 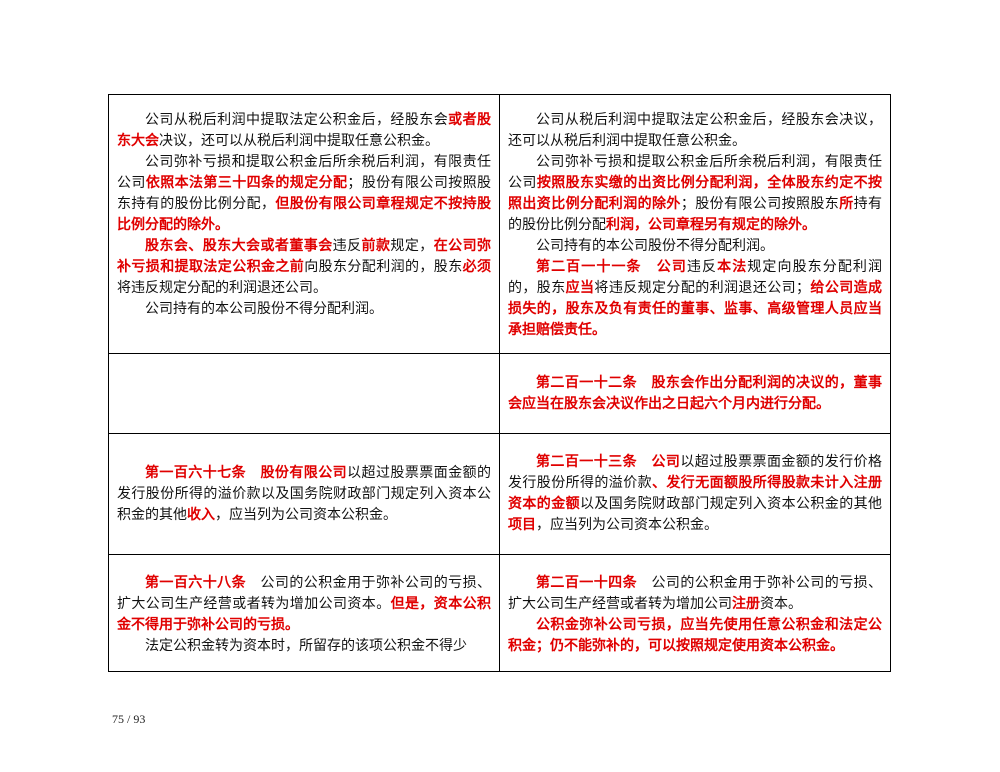 What do you see at coordinates (239, 246) in the screenshot?
I see `text-run: 股东会、股东大会或者董事会` at bounding box center [239, 246].